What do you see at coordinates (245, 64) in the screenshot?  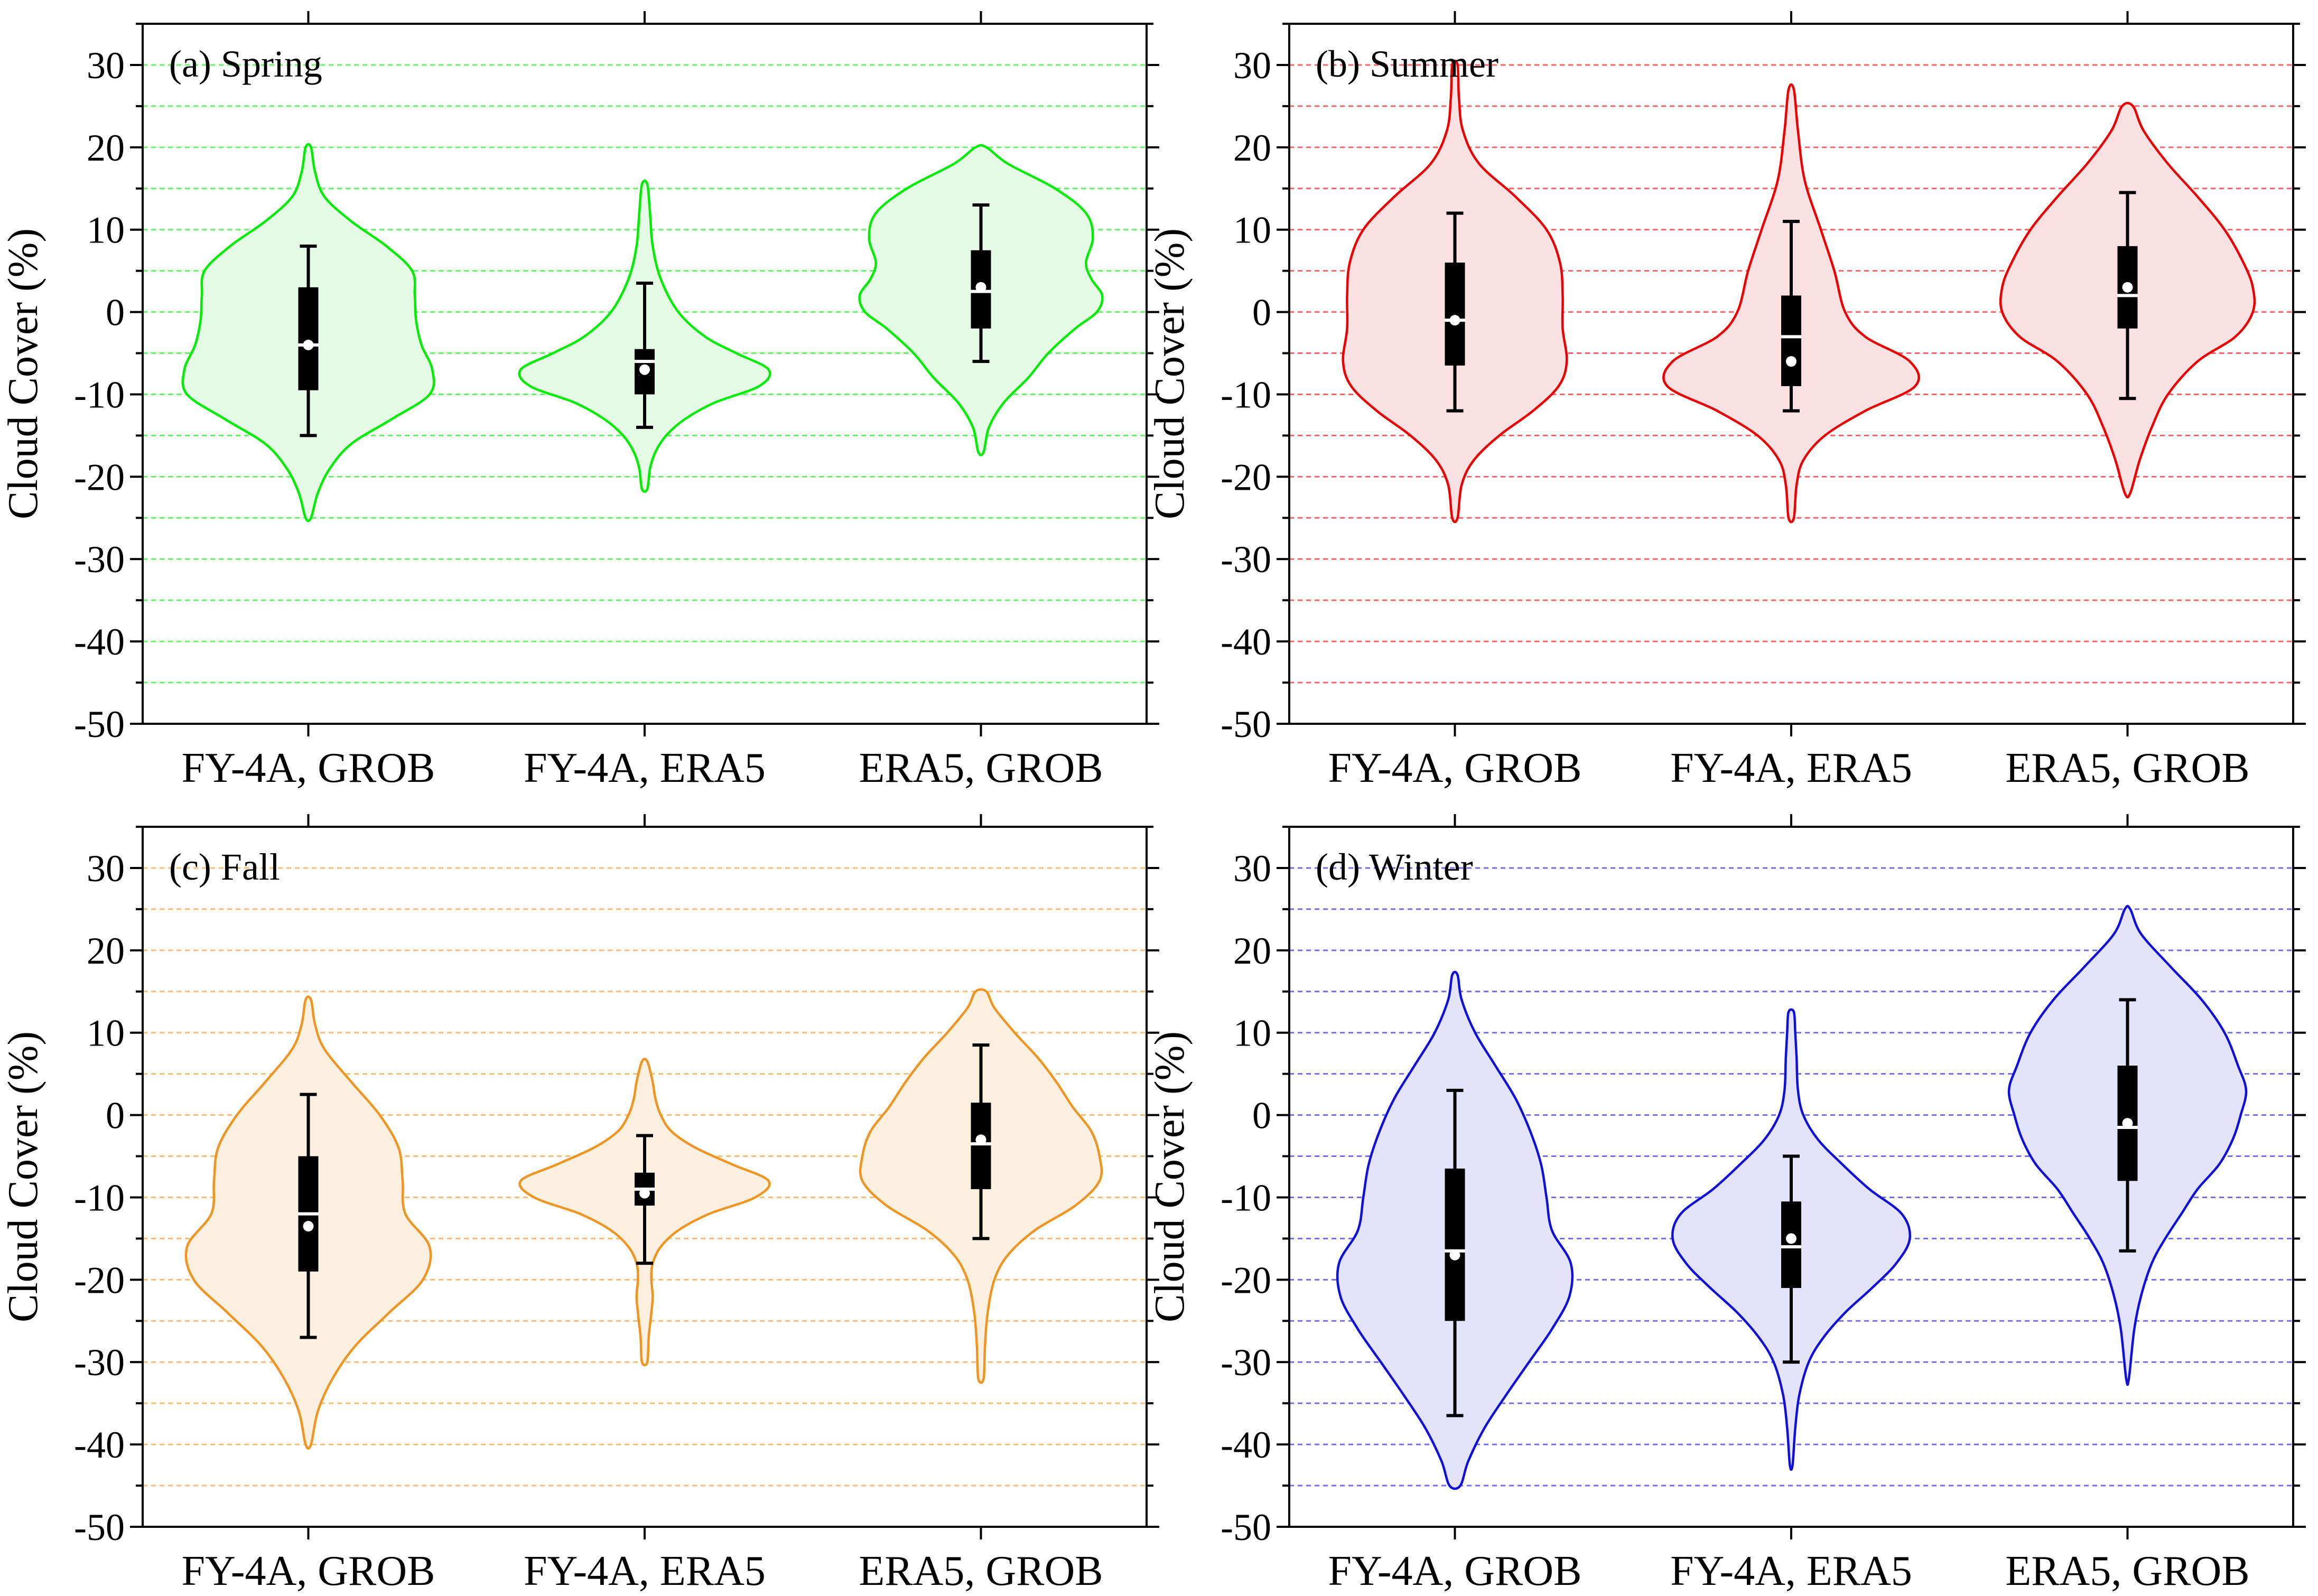 I see `panel-title: (a) Spring` at bounding box center [245, 64].